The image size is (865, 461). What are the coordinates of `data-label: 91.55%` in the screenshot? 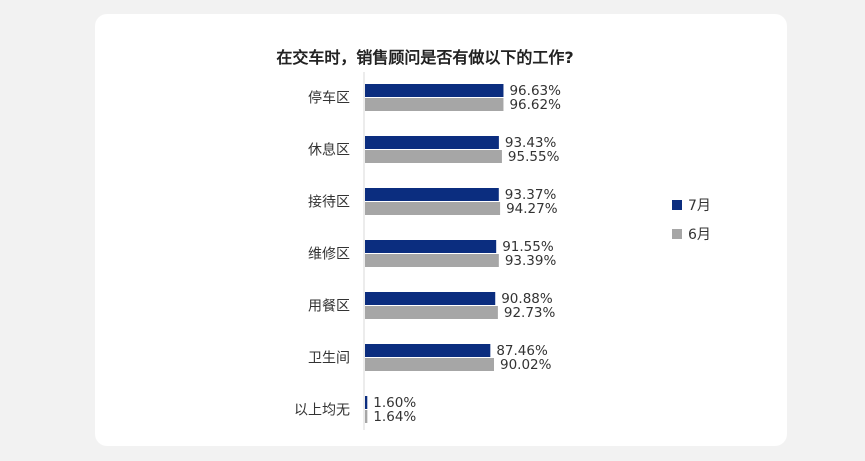 It's located at (528, 247).